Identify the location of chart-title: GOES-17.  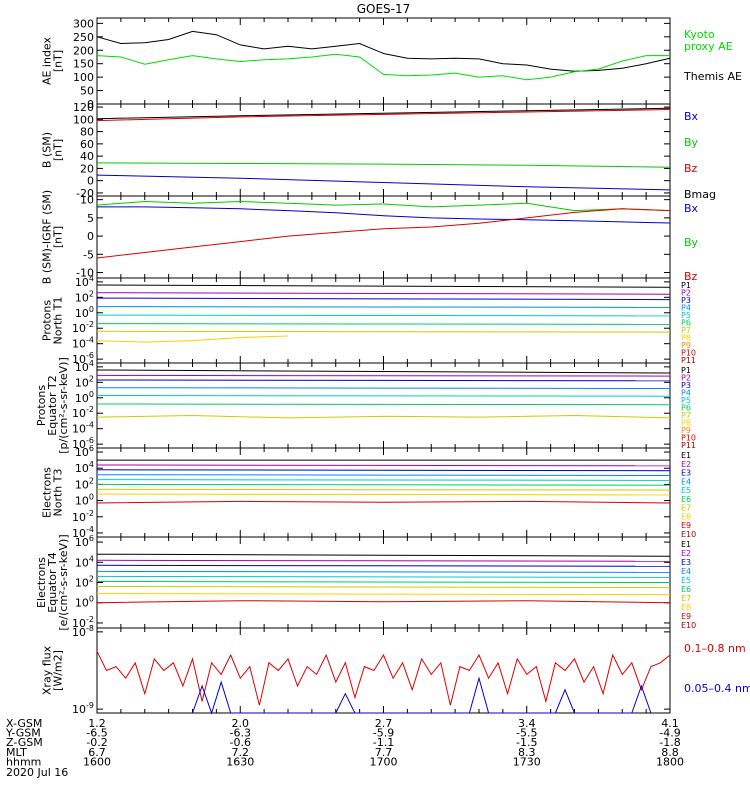
(384, 9).